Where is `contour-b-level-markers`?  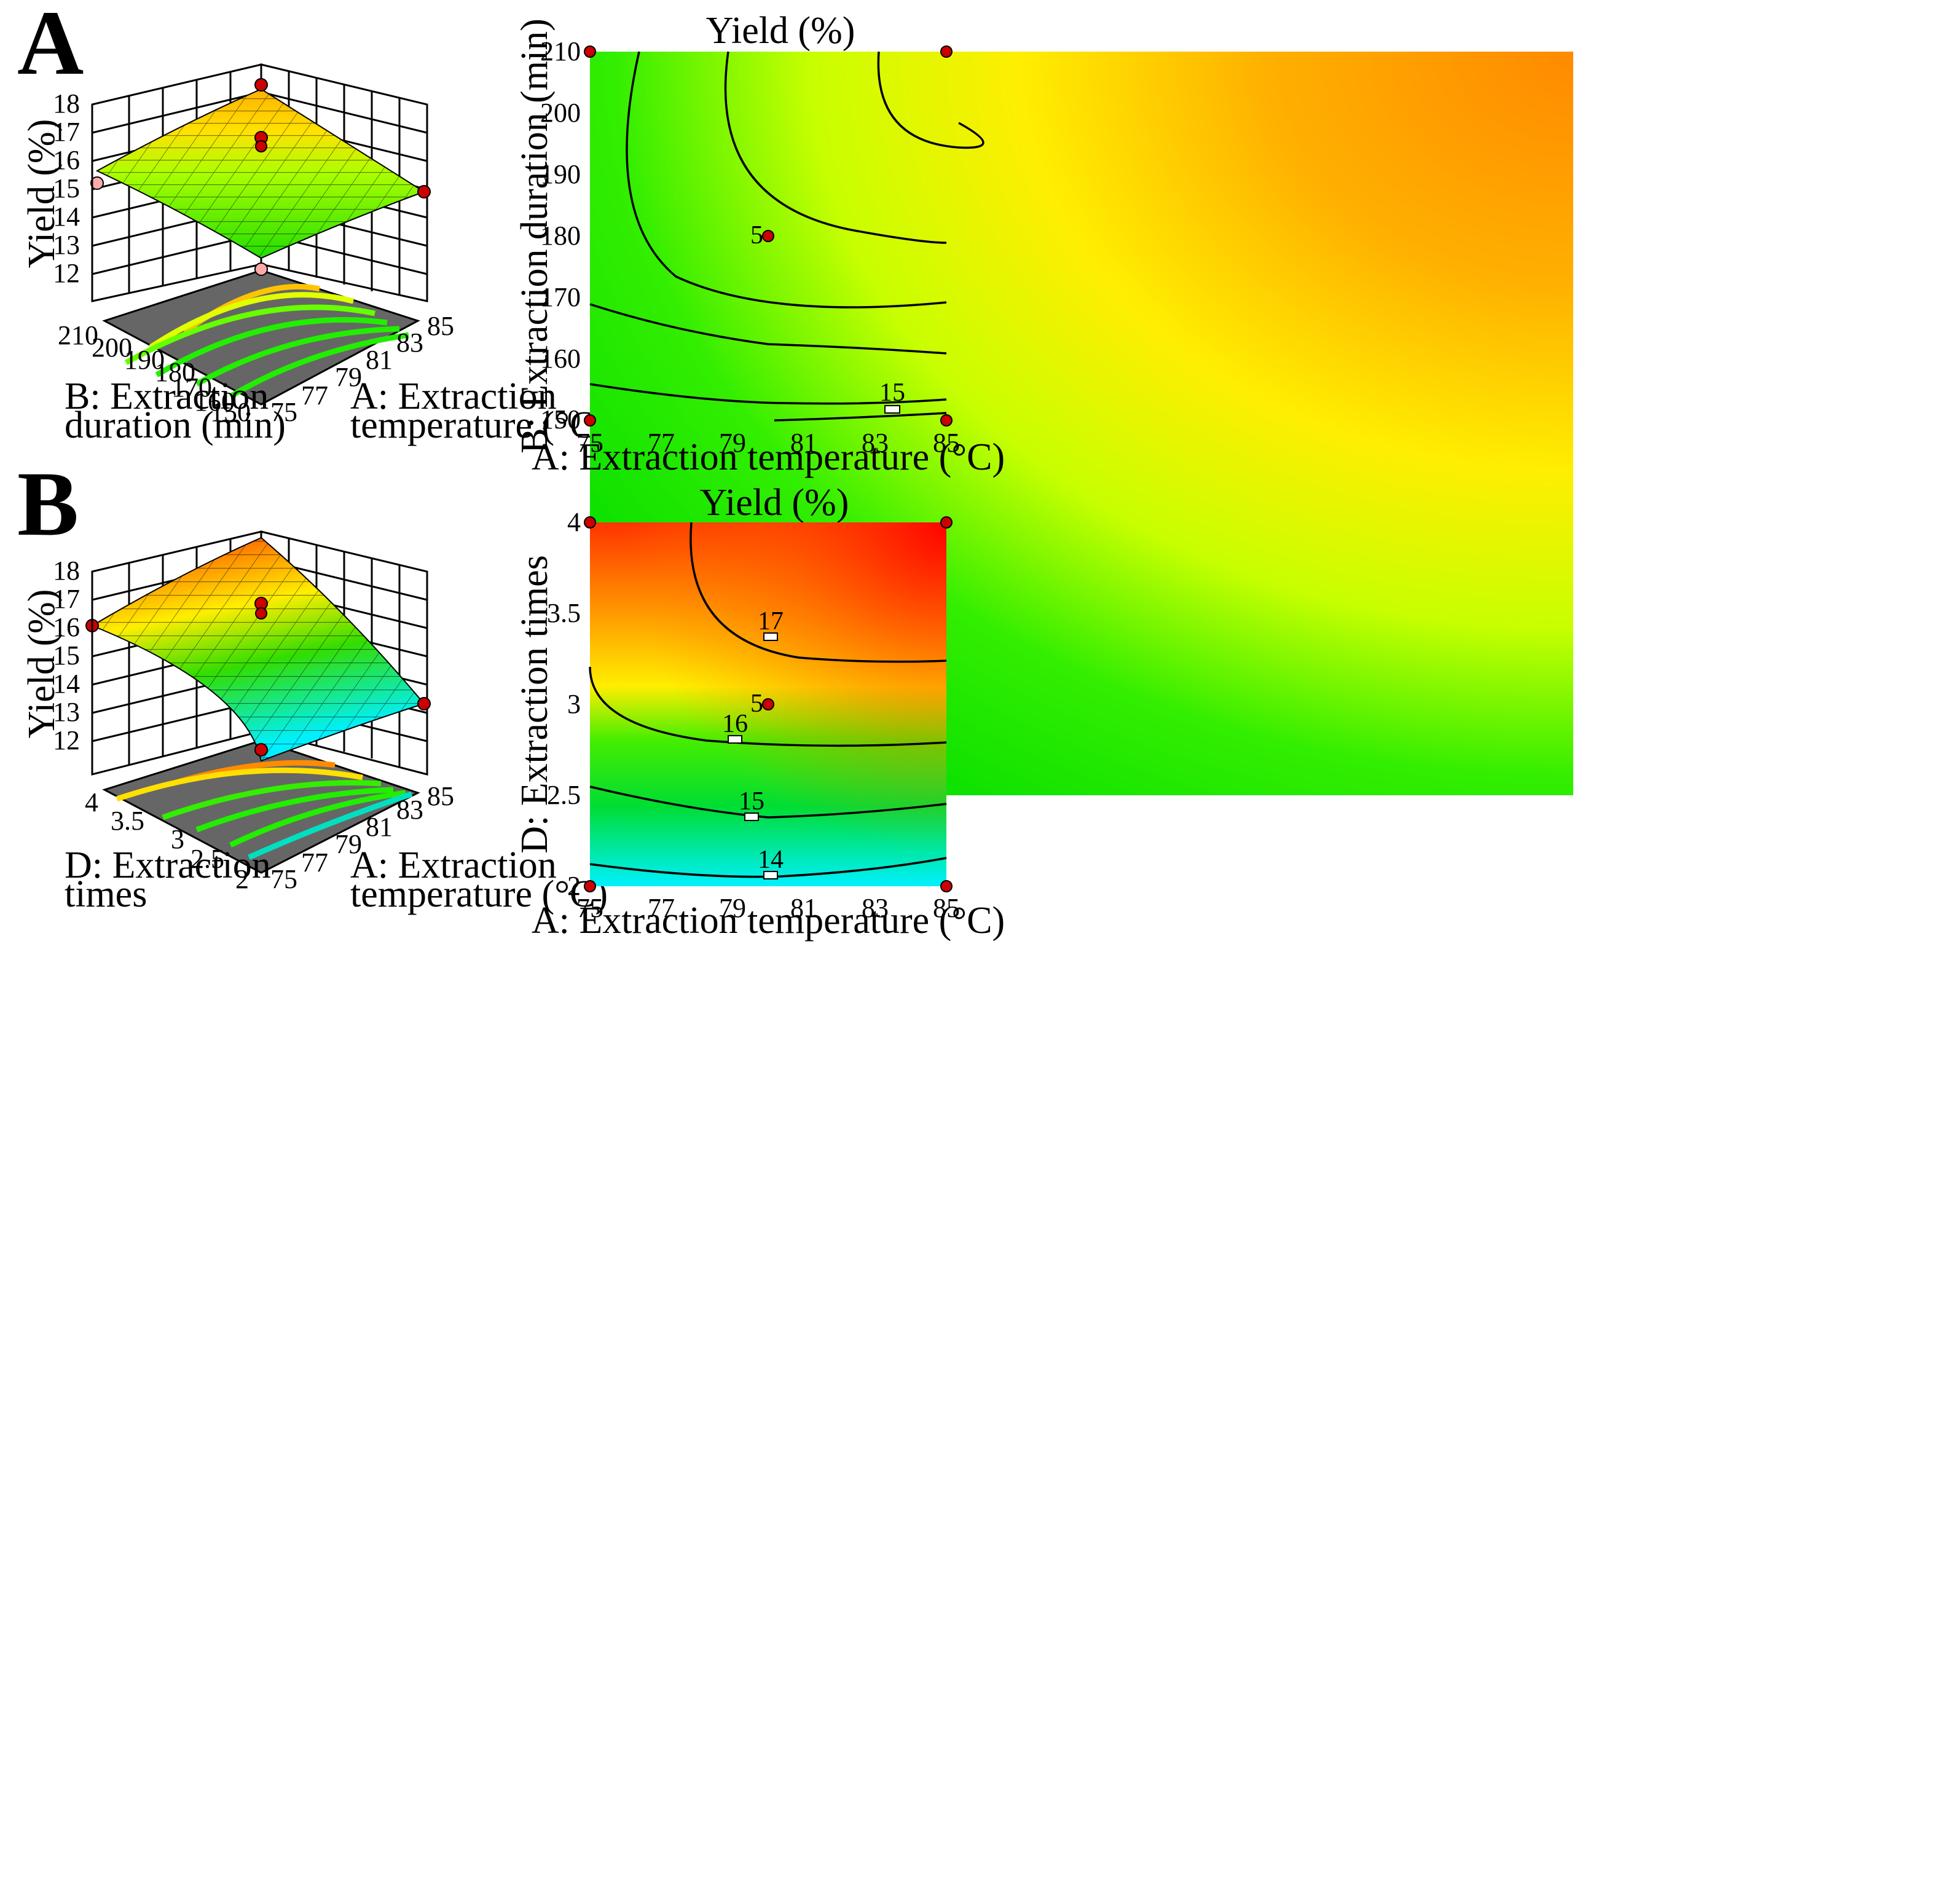 contour-b-level-markers is located at coordinates (753, 755).